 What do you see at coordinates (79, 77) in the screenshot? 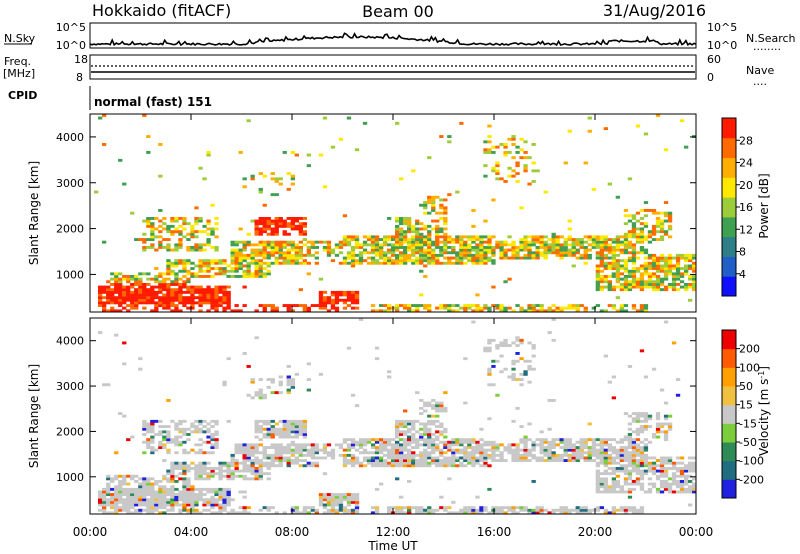
I see `freq-tick-bottom: 8` at bounding box center [79, 77].